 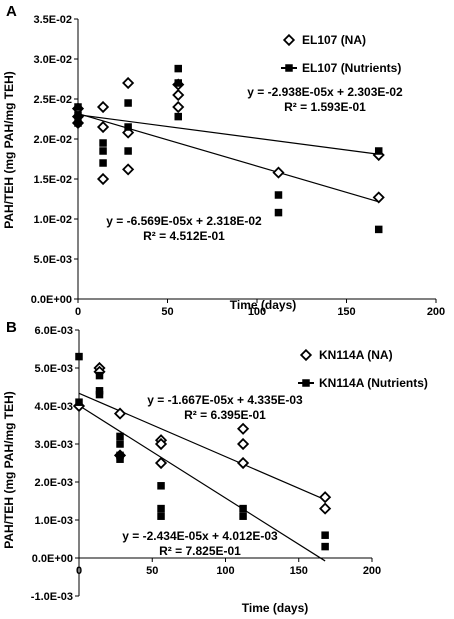 I want to click on y-tick-label: 1.0E-03, so click(x=53, y=521).